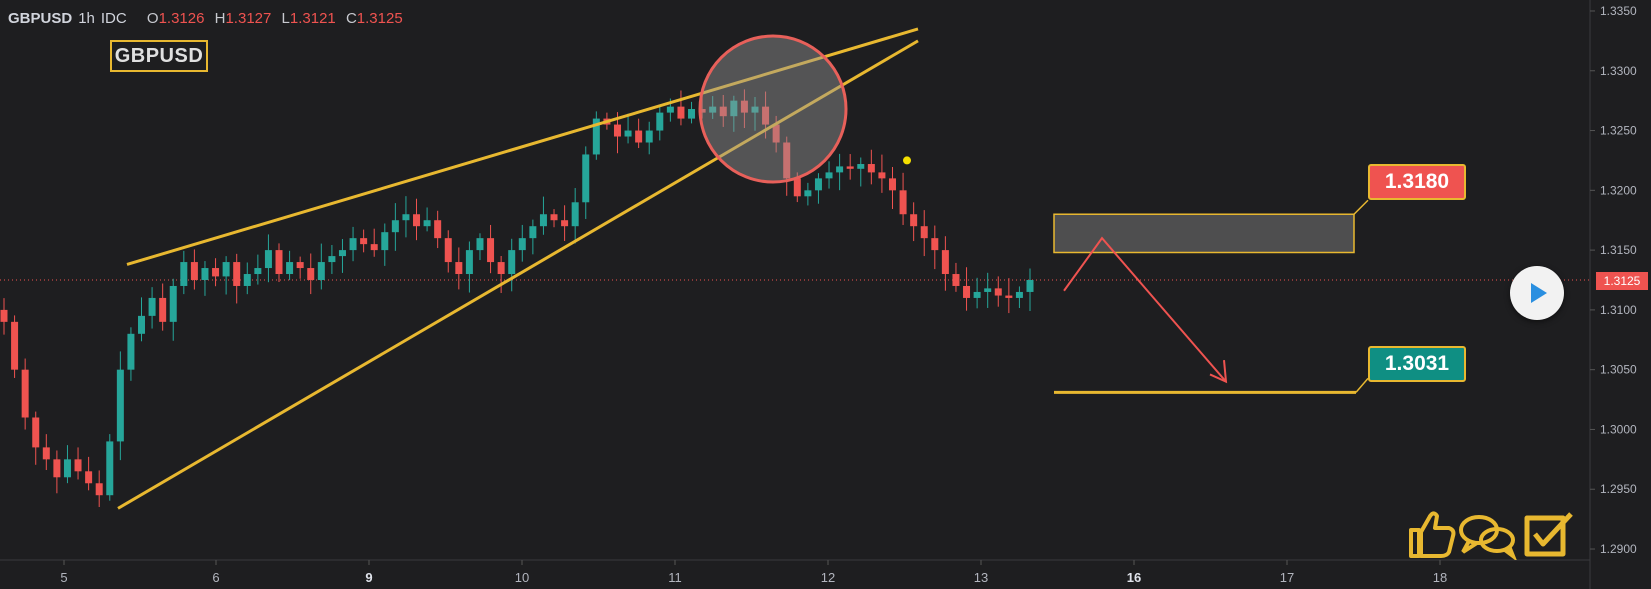 The image size is (1651, 589). What do you see at coordinates (1361, 207) in the screenshot?
I see `resistance-label-connector` at bounding box center [1361, 207].